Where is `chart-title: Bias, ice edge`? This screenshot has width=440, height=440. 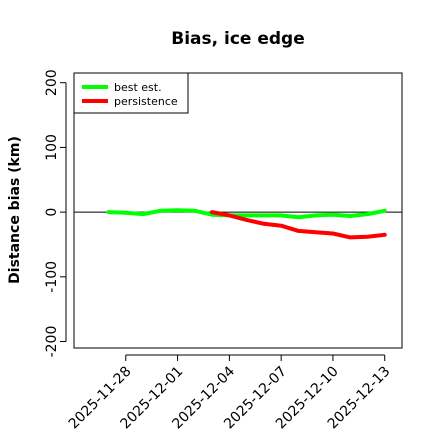
chart-title: Bias, ice edge is located at coordinates (238, 39).